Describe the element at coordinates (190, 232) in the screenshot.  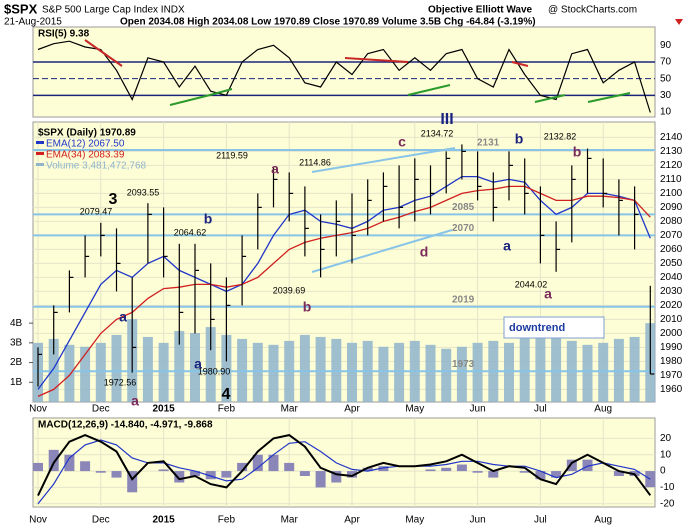
I see `price-annotation: 2064.62` at that location.